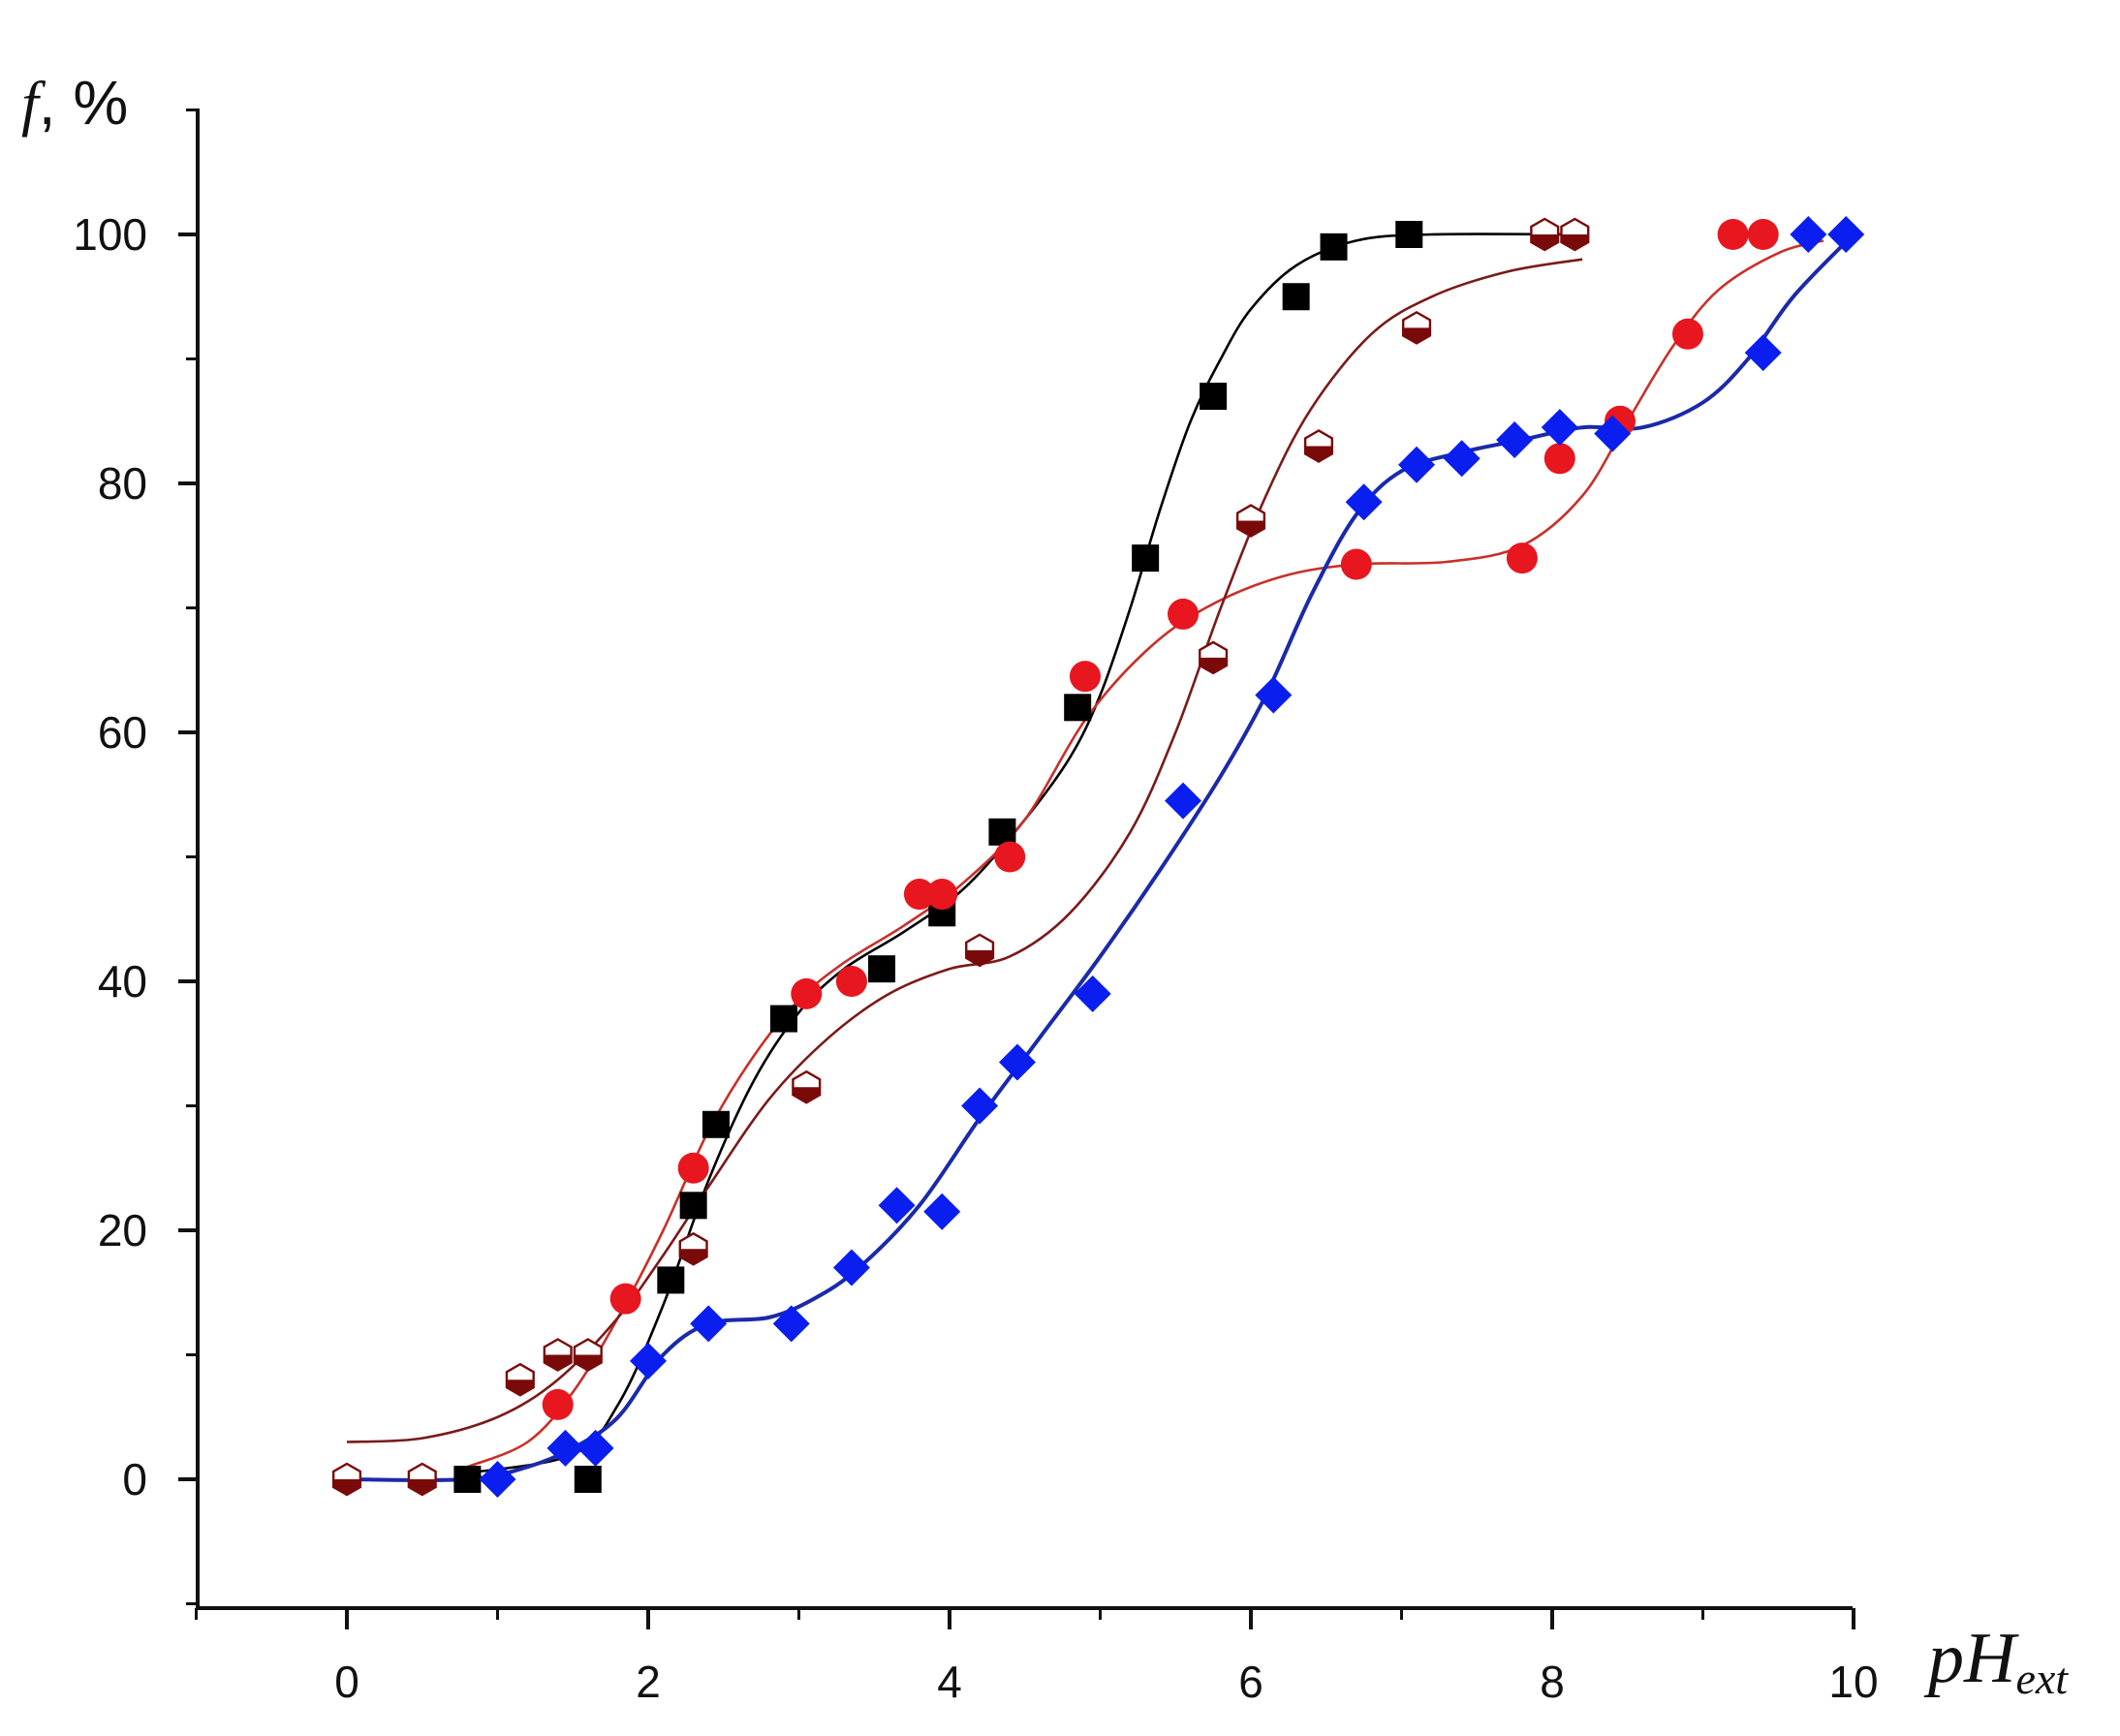  I want to click on x-axis-title: pHext, so click(1996, 1661).